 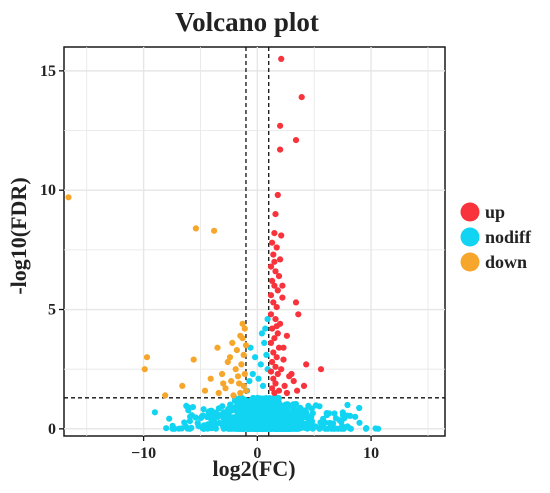 I want to click on x-axis-label: log2(FC), so click(x=253, y=468).